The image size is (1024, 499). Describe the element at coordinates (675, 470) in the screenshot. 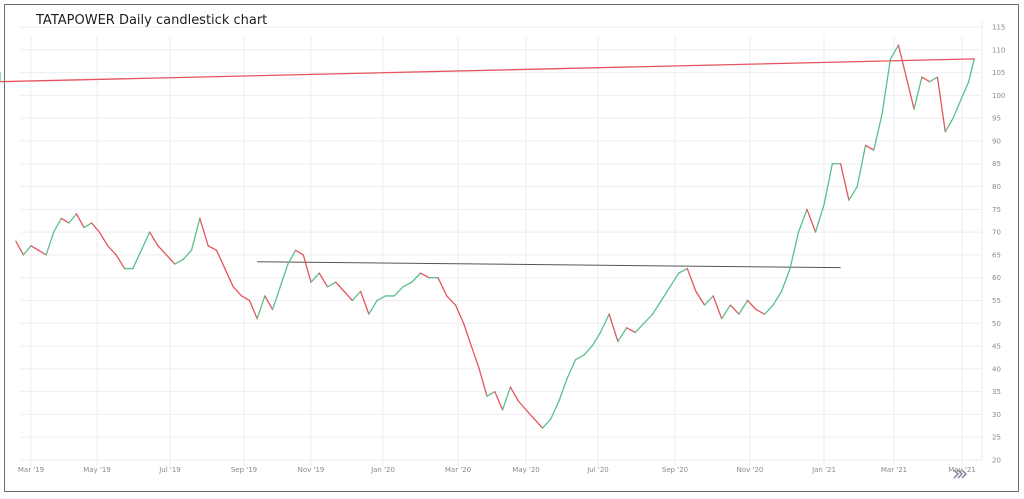

I see `x-tick-label: Sep '20` at that location.